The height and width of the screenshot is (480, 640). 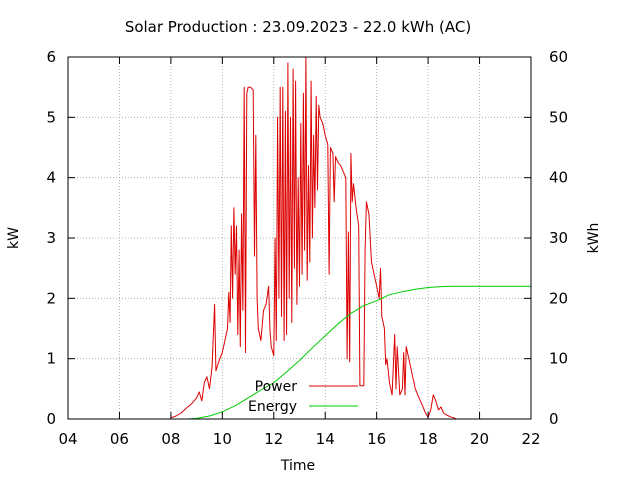 I want to click on x-tick-label: 14, so click(x=325, y=439).